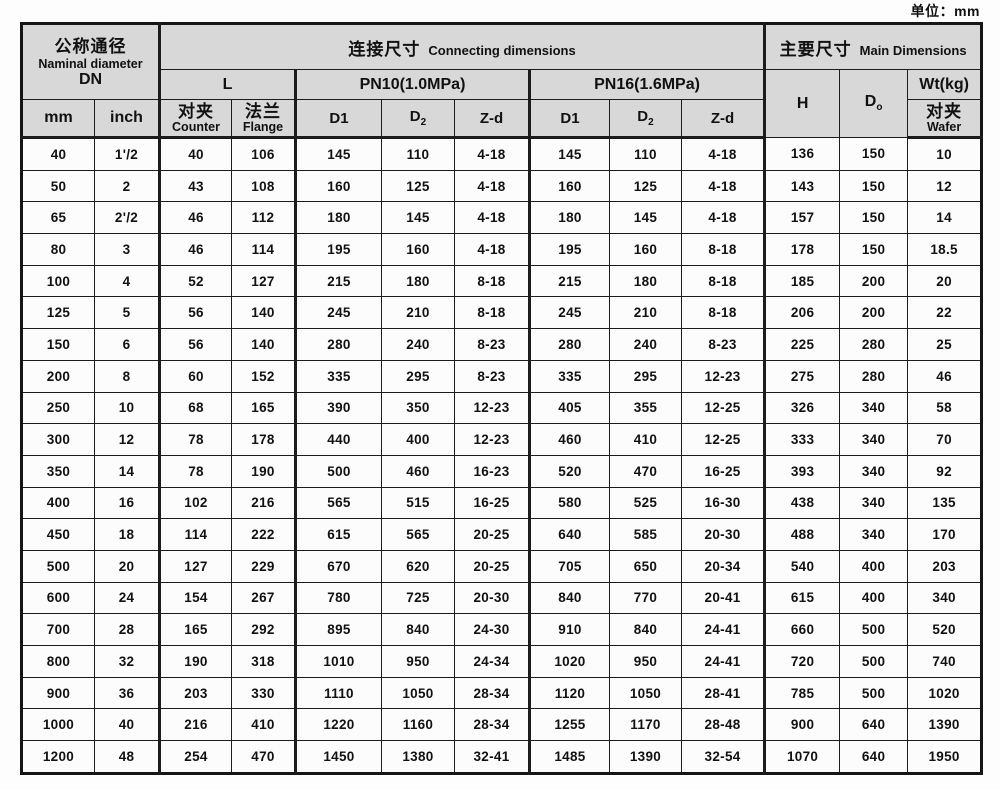  Describe the element at coordinates (58, 693) in the screenshot. I see `cell-dn-mm: 900` at that location.